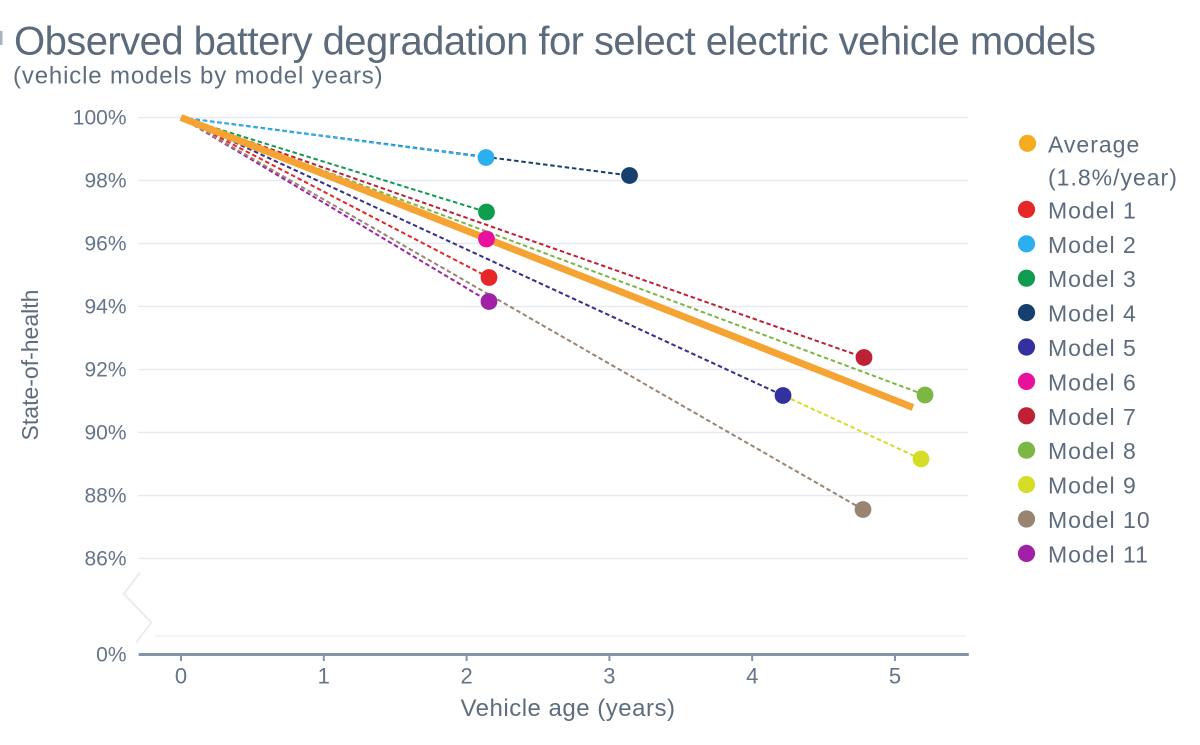 The height and width of the screenshot is (745, 1200). I want to click on svg-text: 2, so click(466, 676).